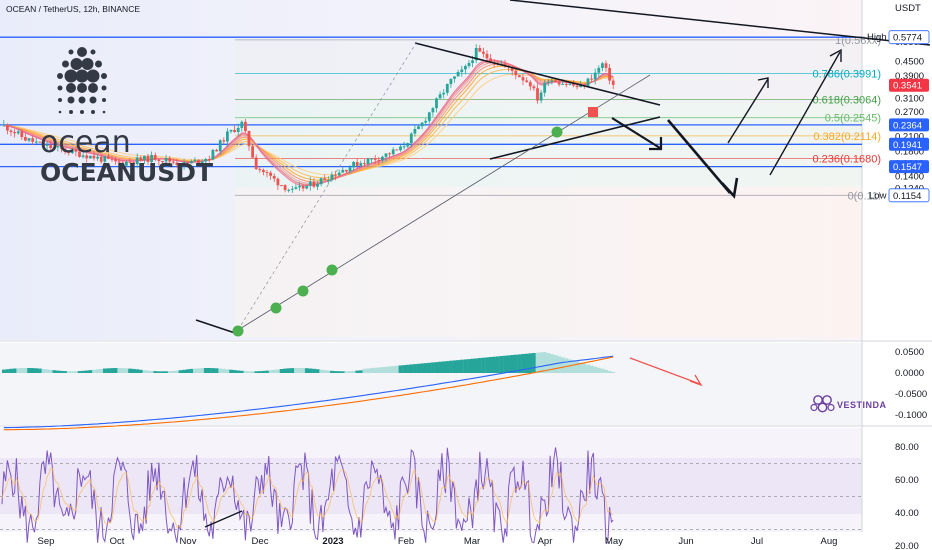 The width and height of the screenshot is (932, 550). What do you see at coordinates (720, 23) in the screenshot?
I see `long-resistance-trendline` at bounding box center [720, 23].